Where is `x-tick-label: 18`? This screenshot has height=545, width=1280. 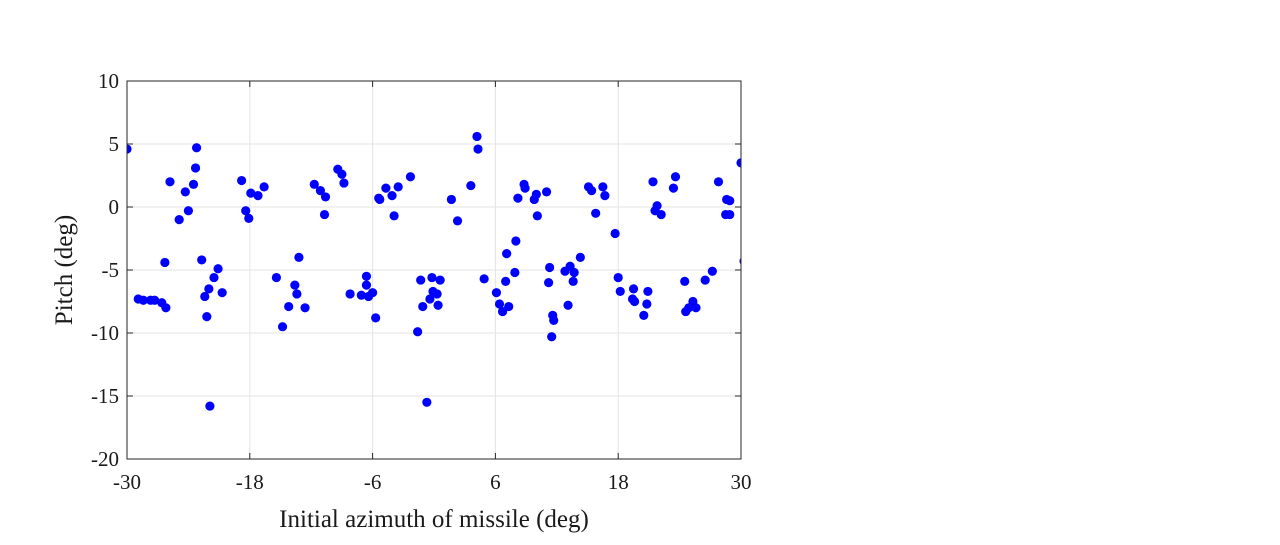
x-tick-label: 18 is located at coordinates (618, 482).